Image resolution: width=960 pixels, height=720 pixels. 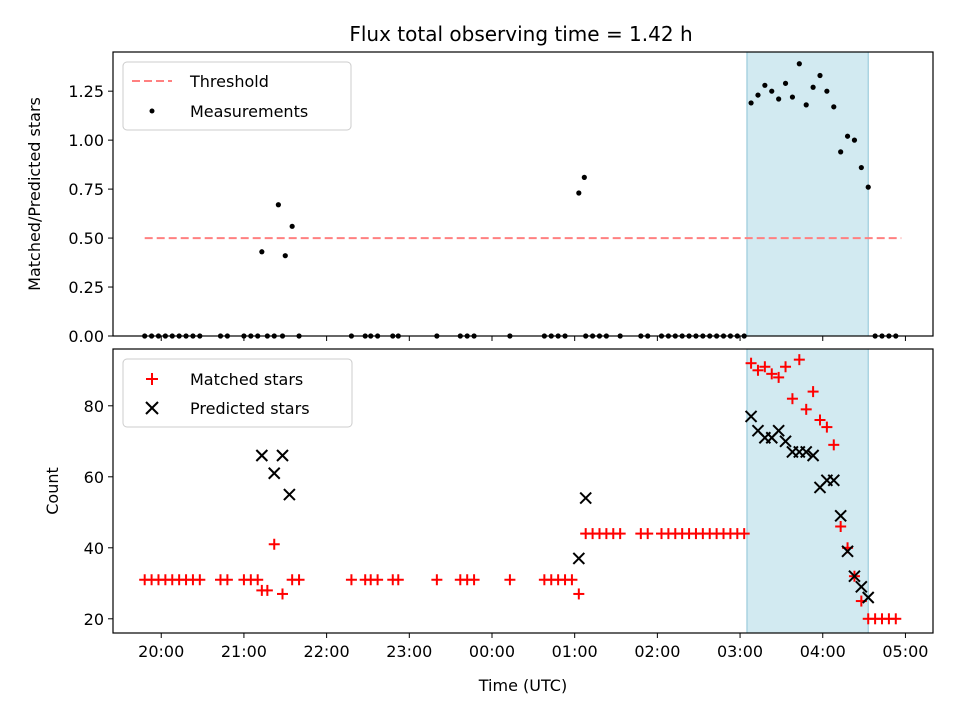 I want to click on observing-span-band, so click(x=807, y=491).